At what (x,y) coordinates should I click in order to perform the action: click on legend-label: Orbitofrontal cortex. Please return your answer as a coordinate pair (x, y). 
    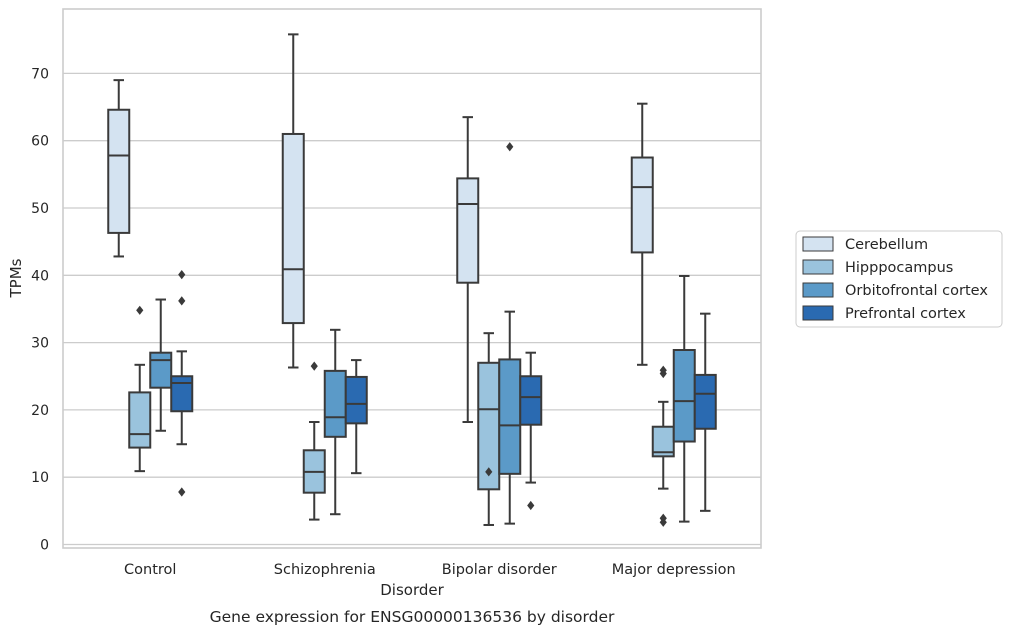
    Looking at the image, I should click on (916, 291).